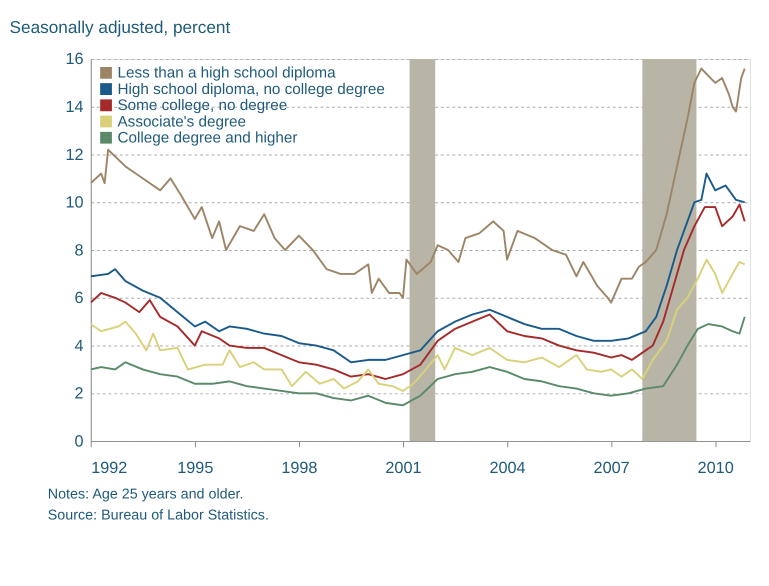 The image size is (769, 586). What do you see at coordinates (507, 468) in the screenshot?
I see `x-tick-label: 2004` at bounding box center [507, 468].